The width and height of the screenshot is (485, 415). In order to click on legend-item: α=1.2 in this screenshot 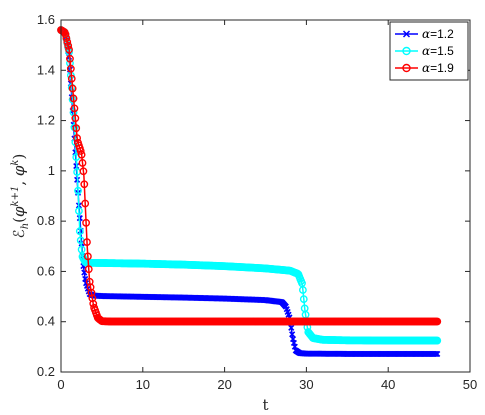, I will do `click(424, 34)`.